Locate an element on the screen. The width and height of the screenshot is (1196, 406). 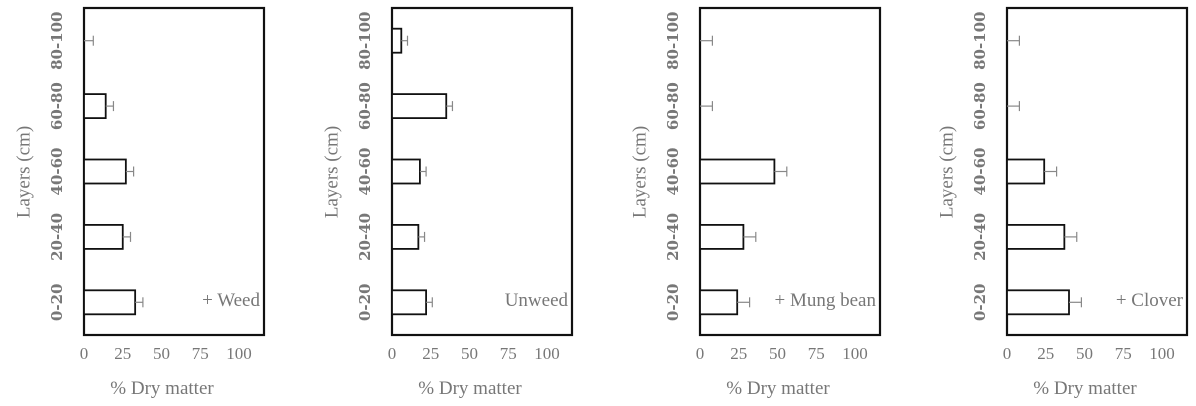
panel-label: + Clover is located at coordinates (1150, 300).